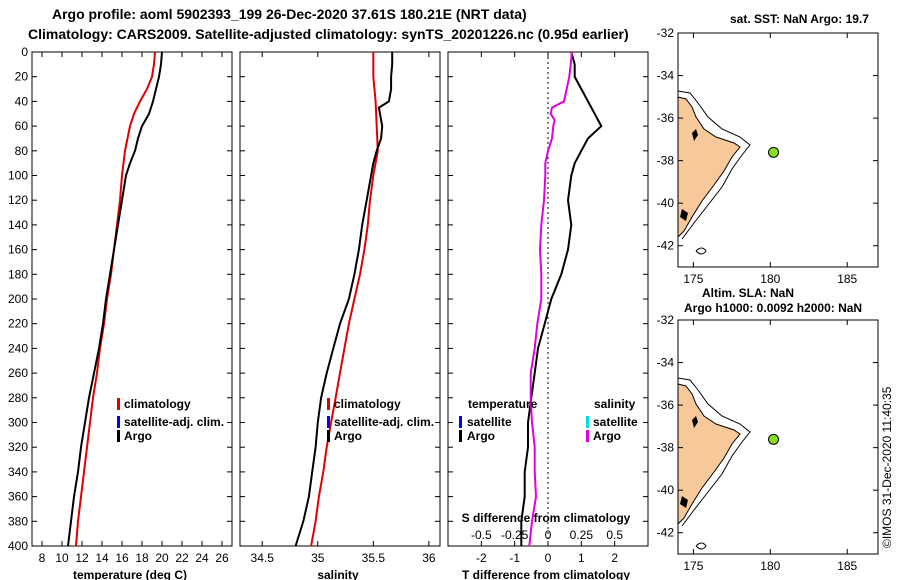 This screenshot has width=900, height=580. What do you see at coordinates (18, 324) in the screenshot?
I see `depth-tick-label: 220` at bounding box center [18, 324].